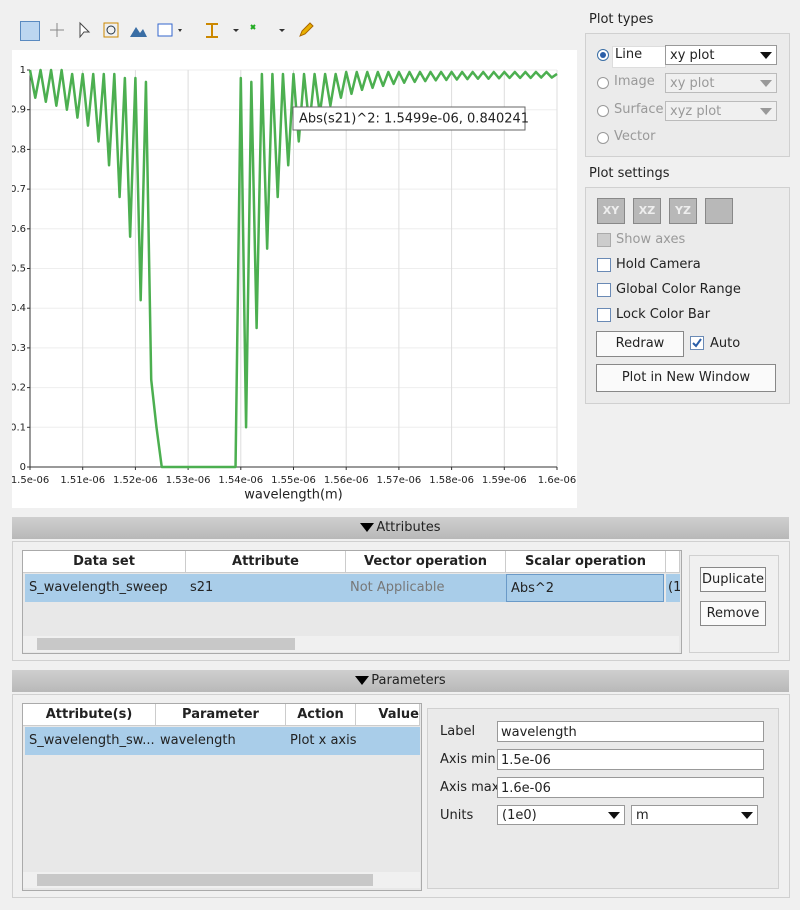 This screenshot has width=800, height=910. What do you see at coordinates (293, 480) in the screenshot?
I see `x-tick-label: 1.55e-06` at bounding box center [293, 480].